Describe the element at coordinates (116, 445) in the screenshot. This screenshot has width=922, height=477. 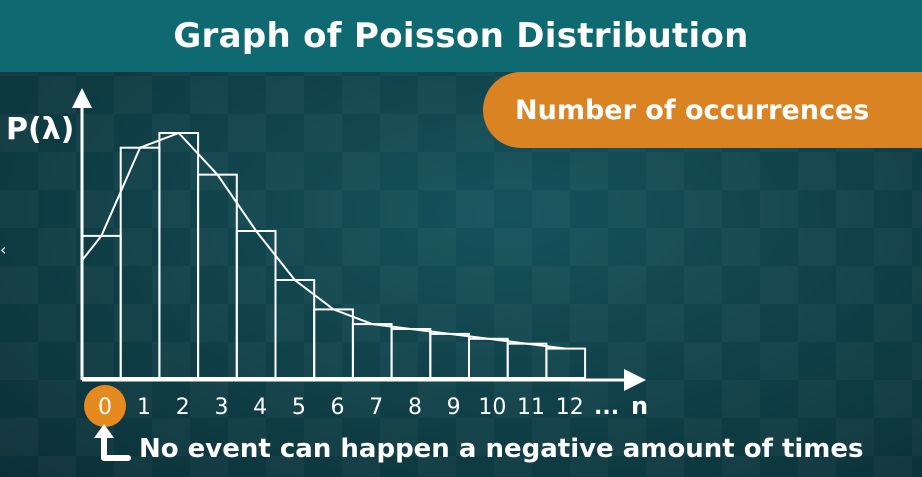
I see `return-arrow-icon` at that location.